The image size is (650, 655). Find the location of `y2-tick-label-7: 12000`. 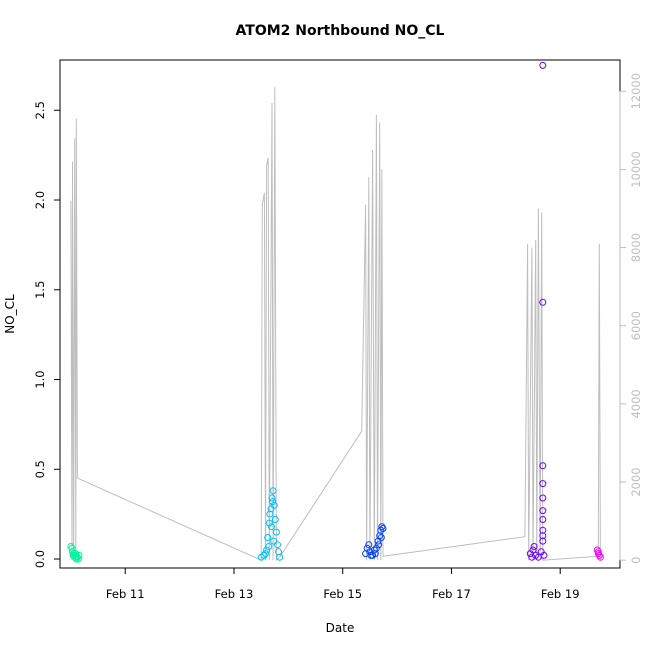

y2-tick-label-7: 12000 is located at coordinates (636, 91).